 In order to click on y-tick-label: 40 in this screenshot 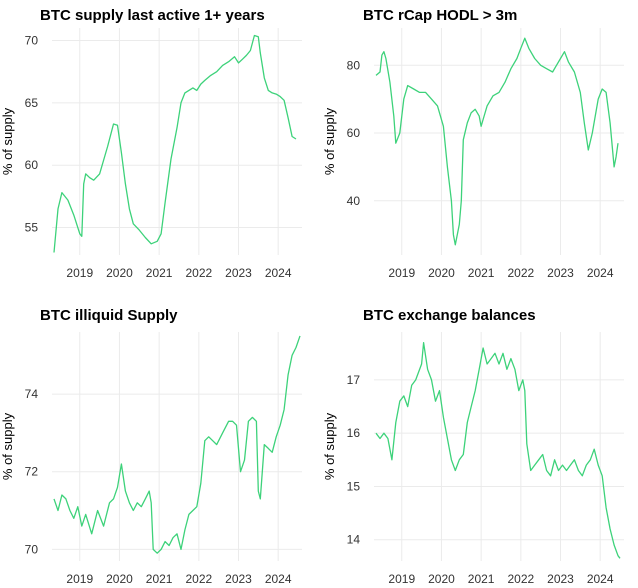, I will do `click(354, 201)`.